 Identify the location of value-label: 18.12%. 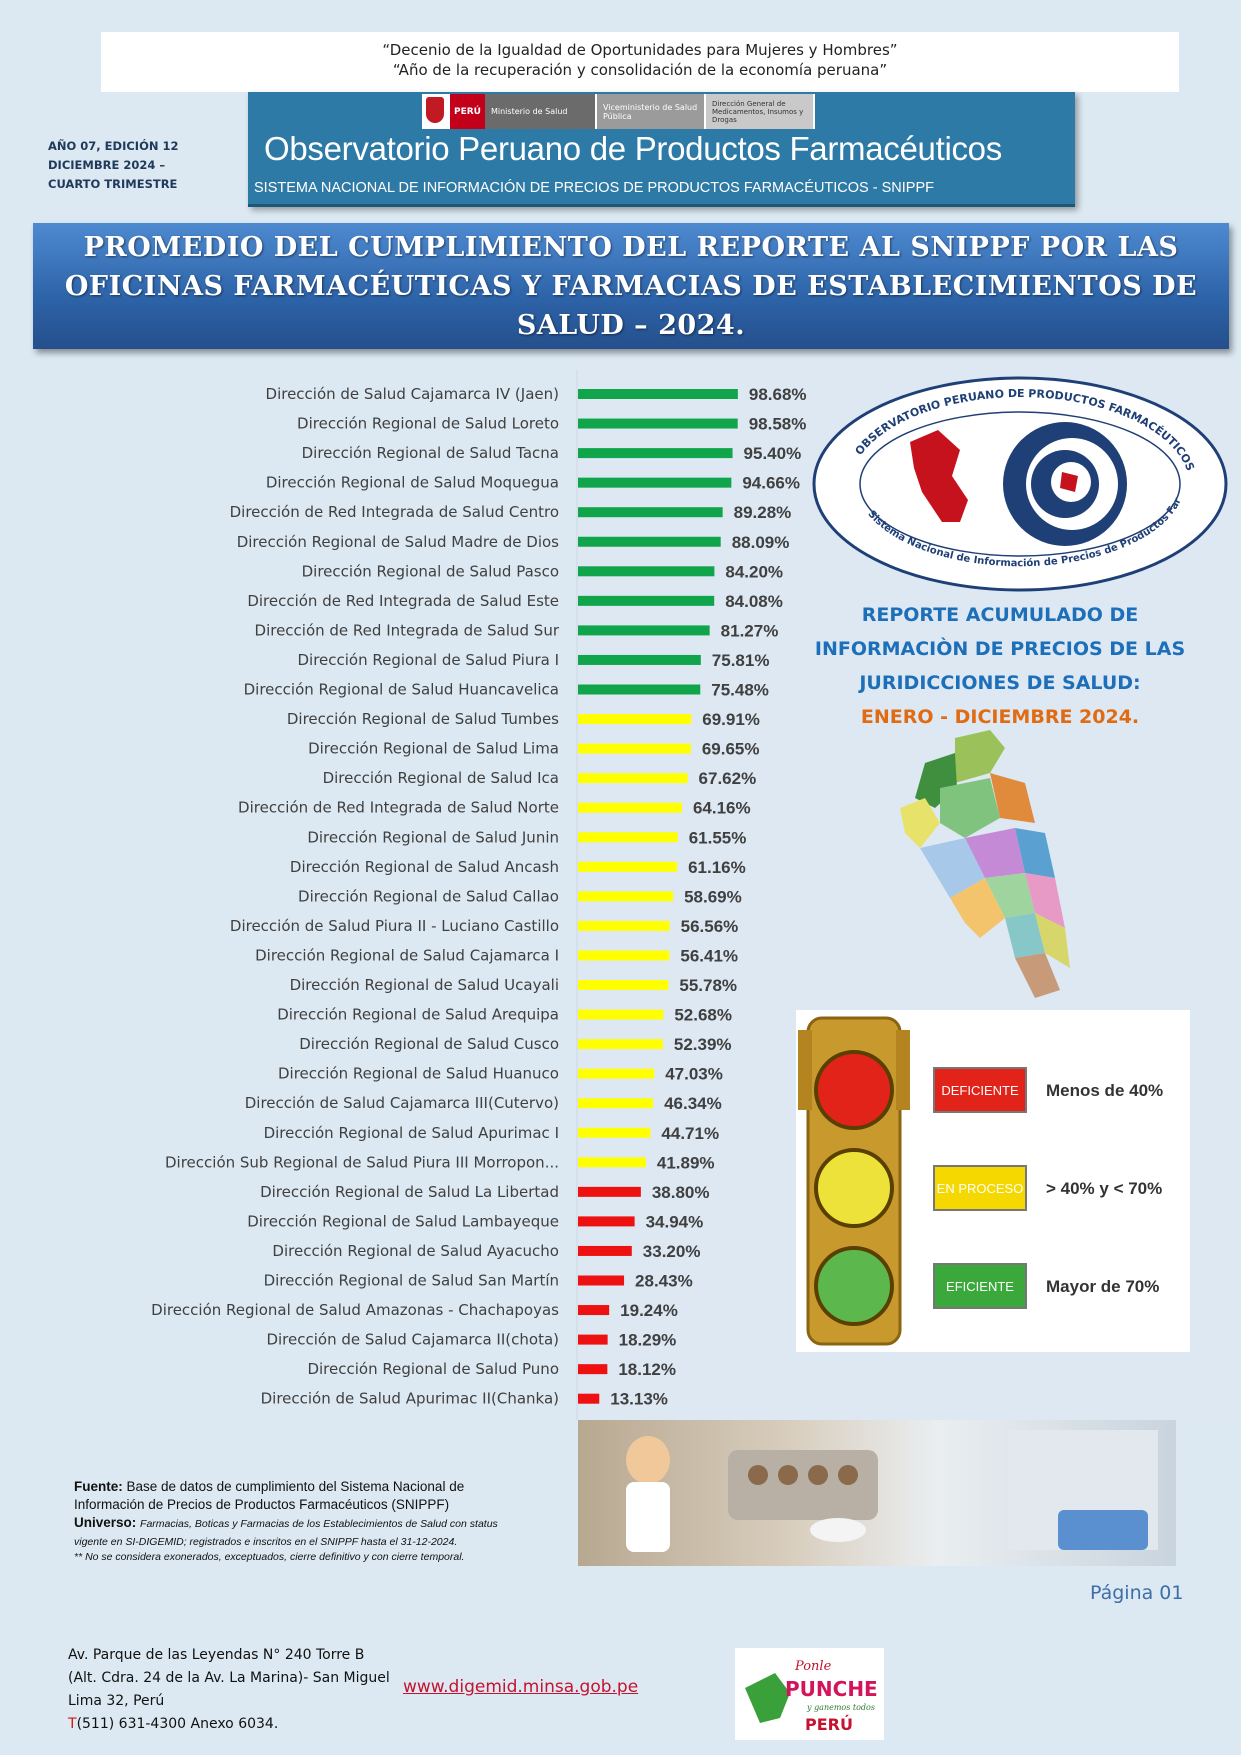
(647, 1369).